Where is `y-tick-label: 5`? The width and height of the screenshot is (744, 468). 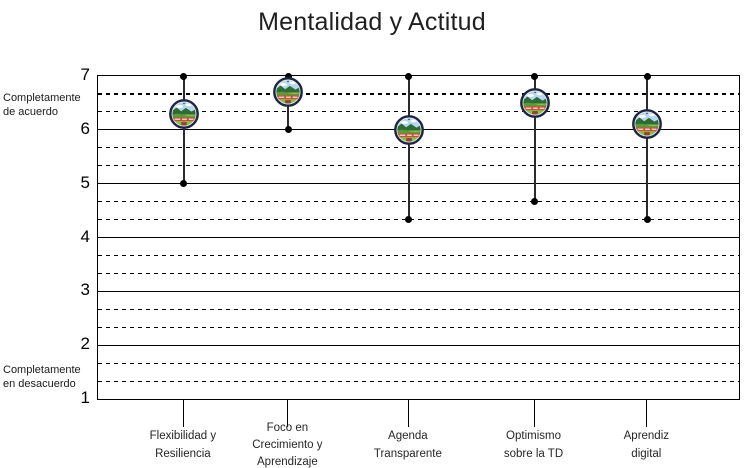 y-tick-label: 5 is located at coordinates (85, 182).